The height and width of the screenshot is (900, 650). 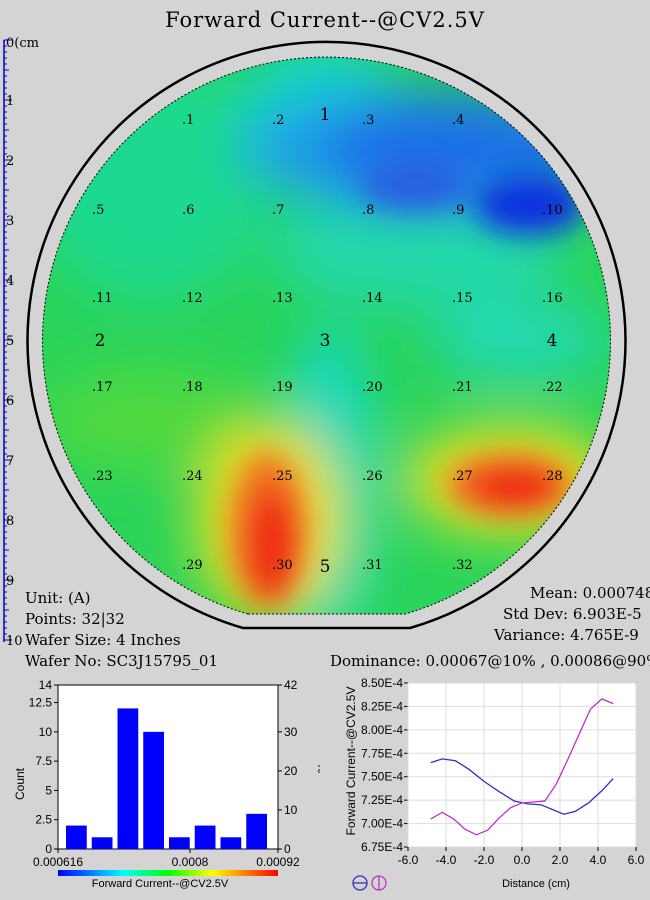 I want to click on dominance-text: Dominance: 0.00067@10% , 0.00086@90%, so click(x=490, y=661).